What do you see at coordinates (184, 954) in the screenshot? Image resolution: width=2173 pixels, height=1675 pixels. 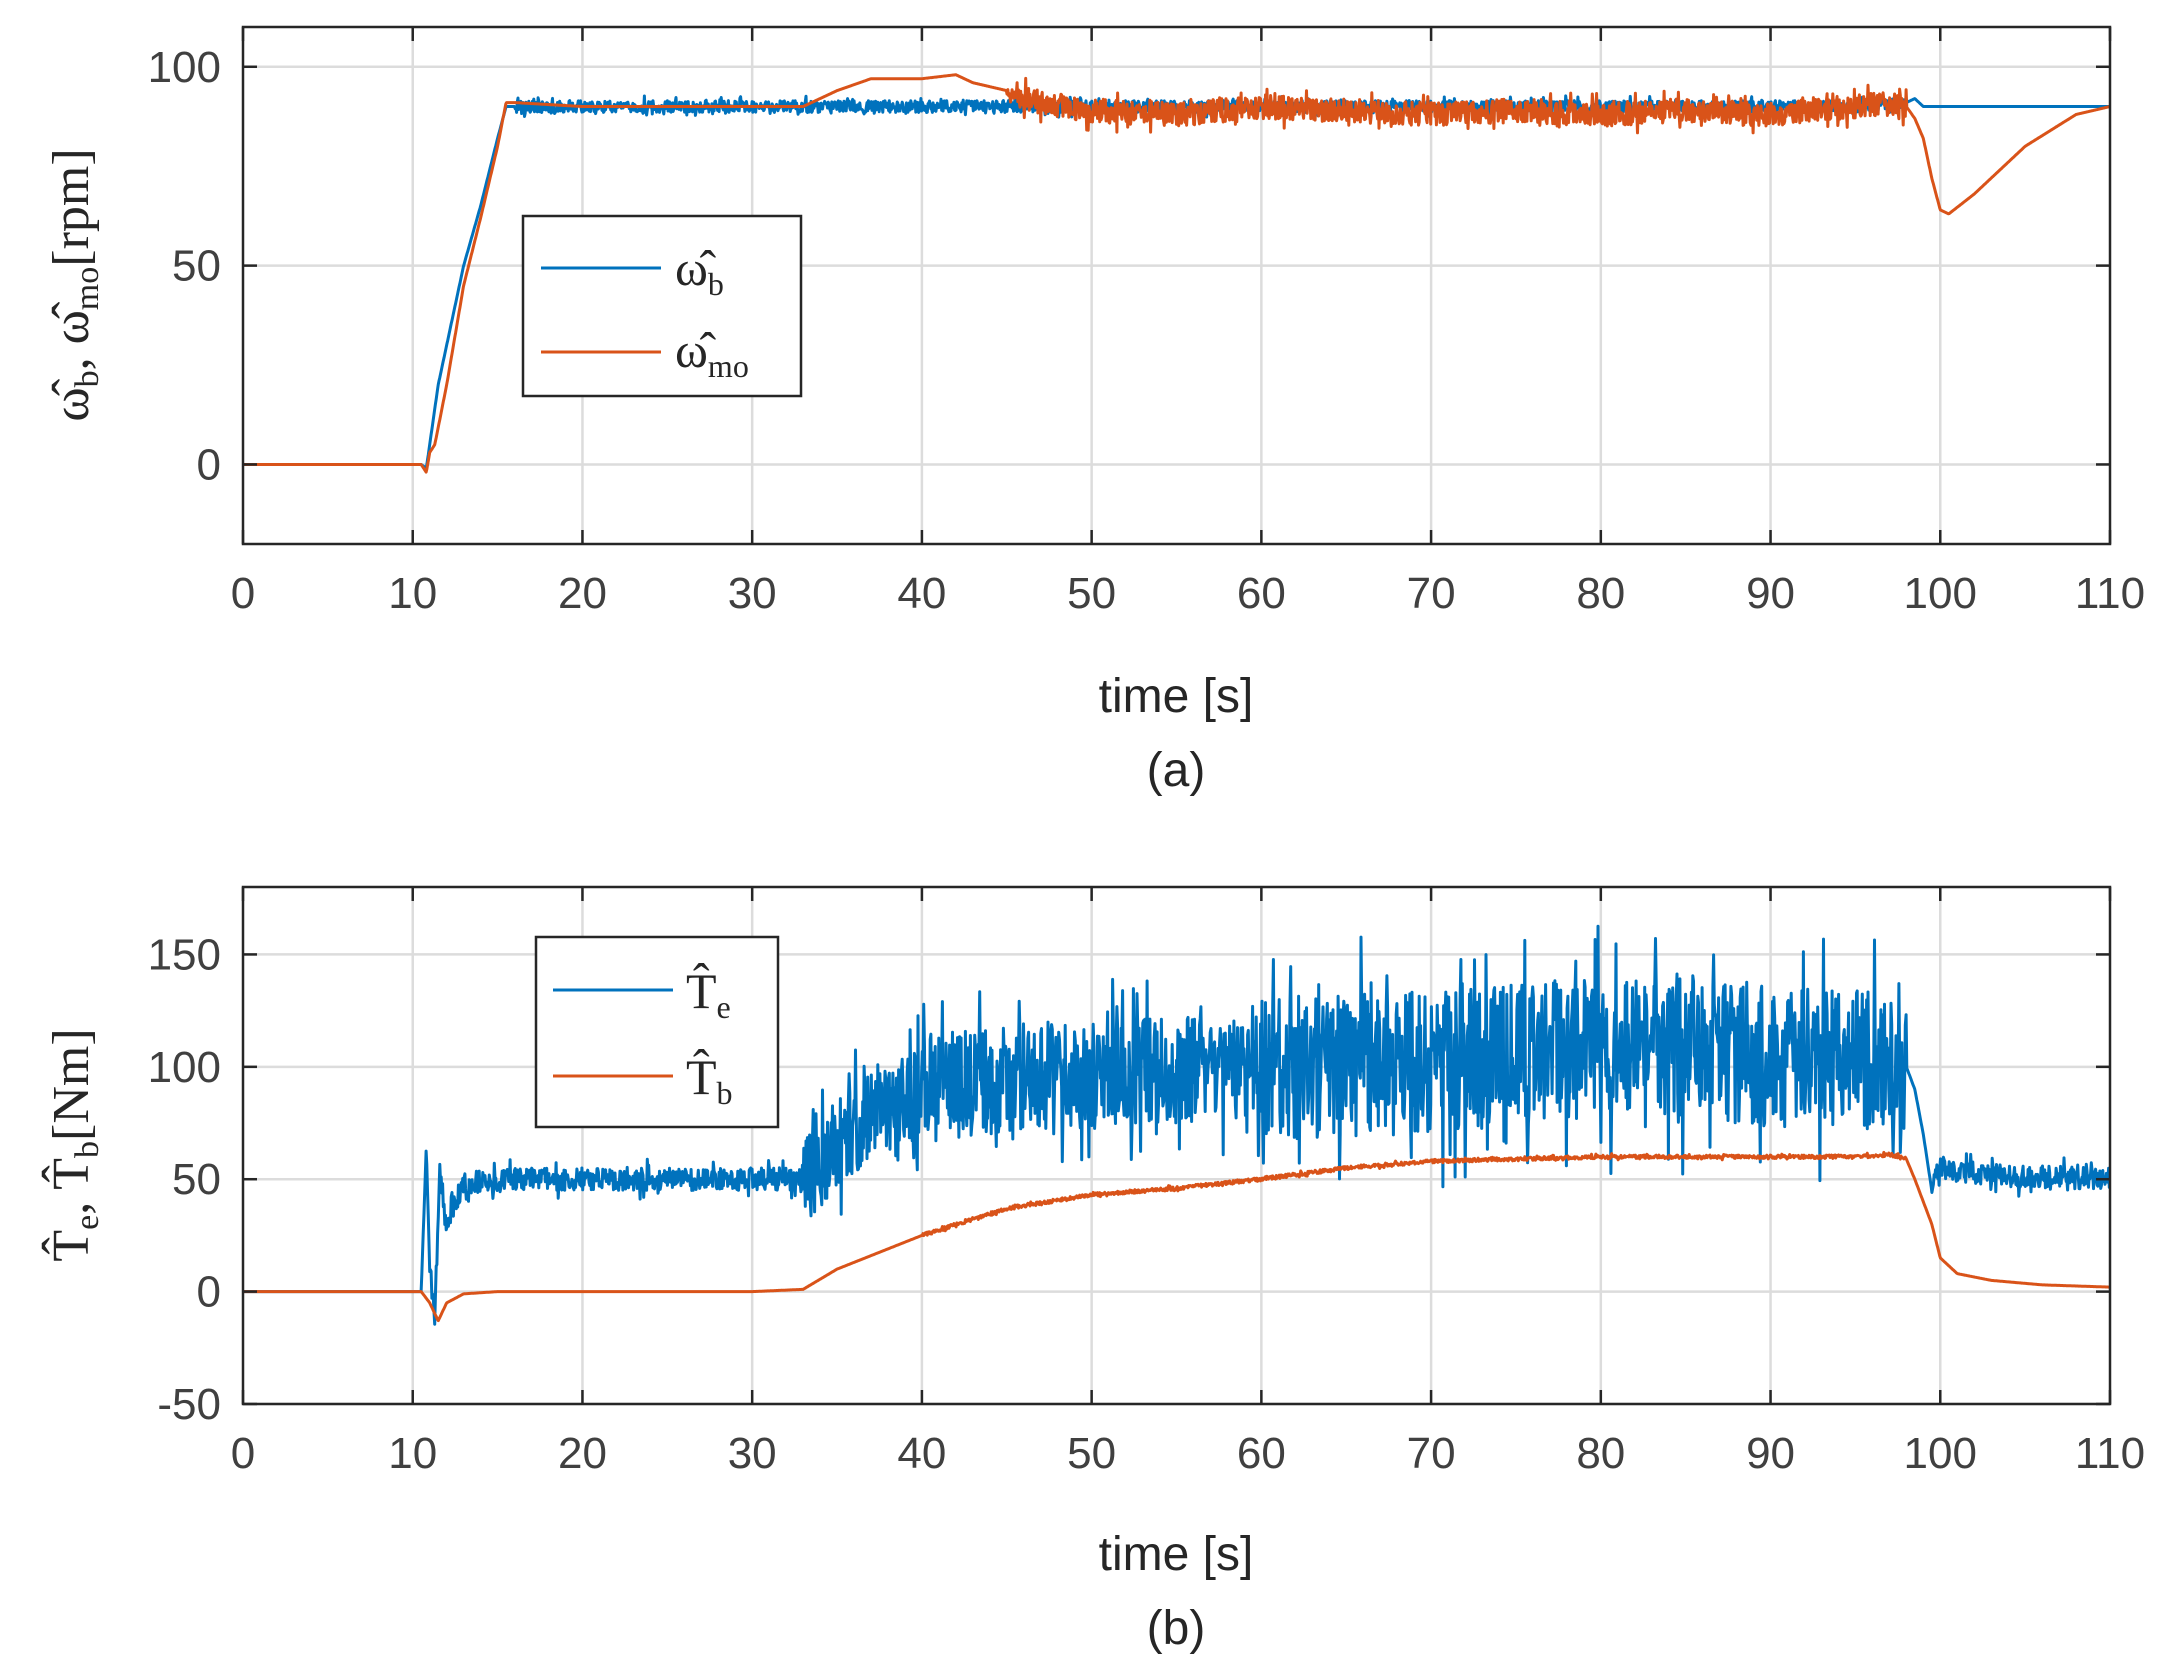 I see `y-tick-label: 150` at bounding box center [184, 954].